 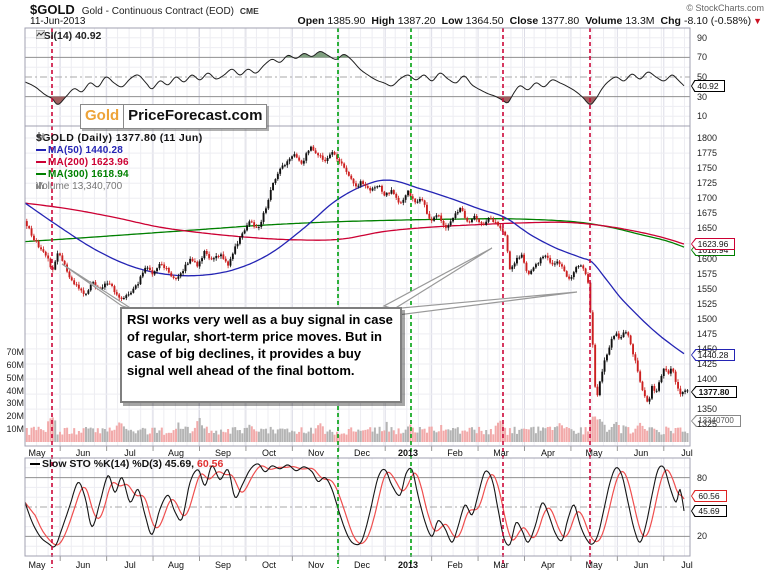 I want to click on price-axis-label: 1700, so click(x=707, y=198).